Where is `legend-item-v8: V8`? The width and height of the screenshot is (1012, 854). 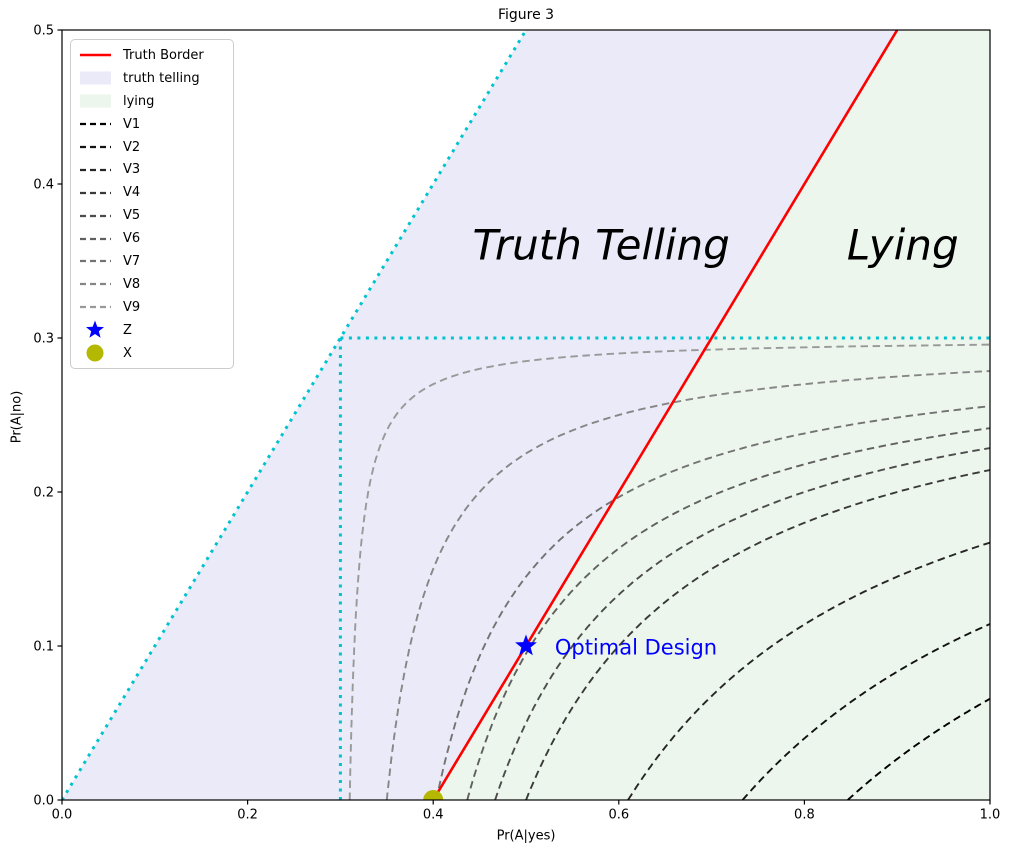 legend-item-v8: V8 is located at coordinates (155, 284).